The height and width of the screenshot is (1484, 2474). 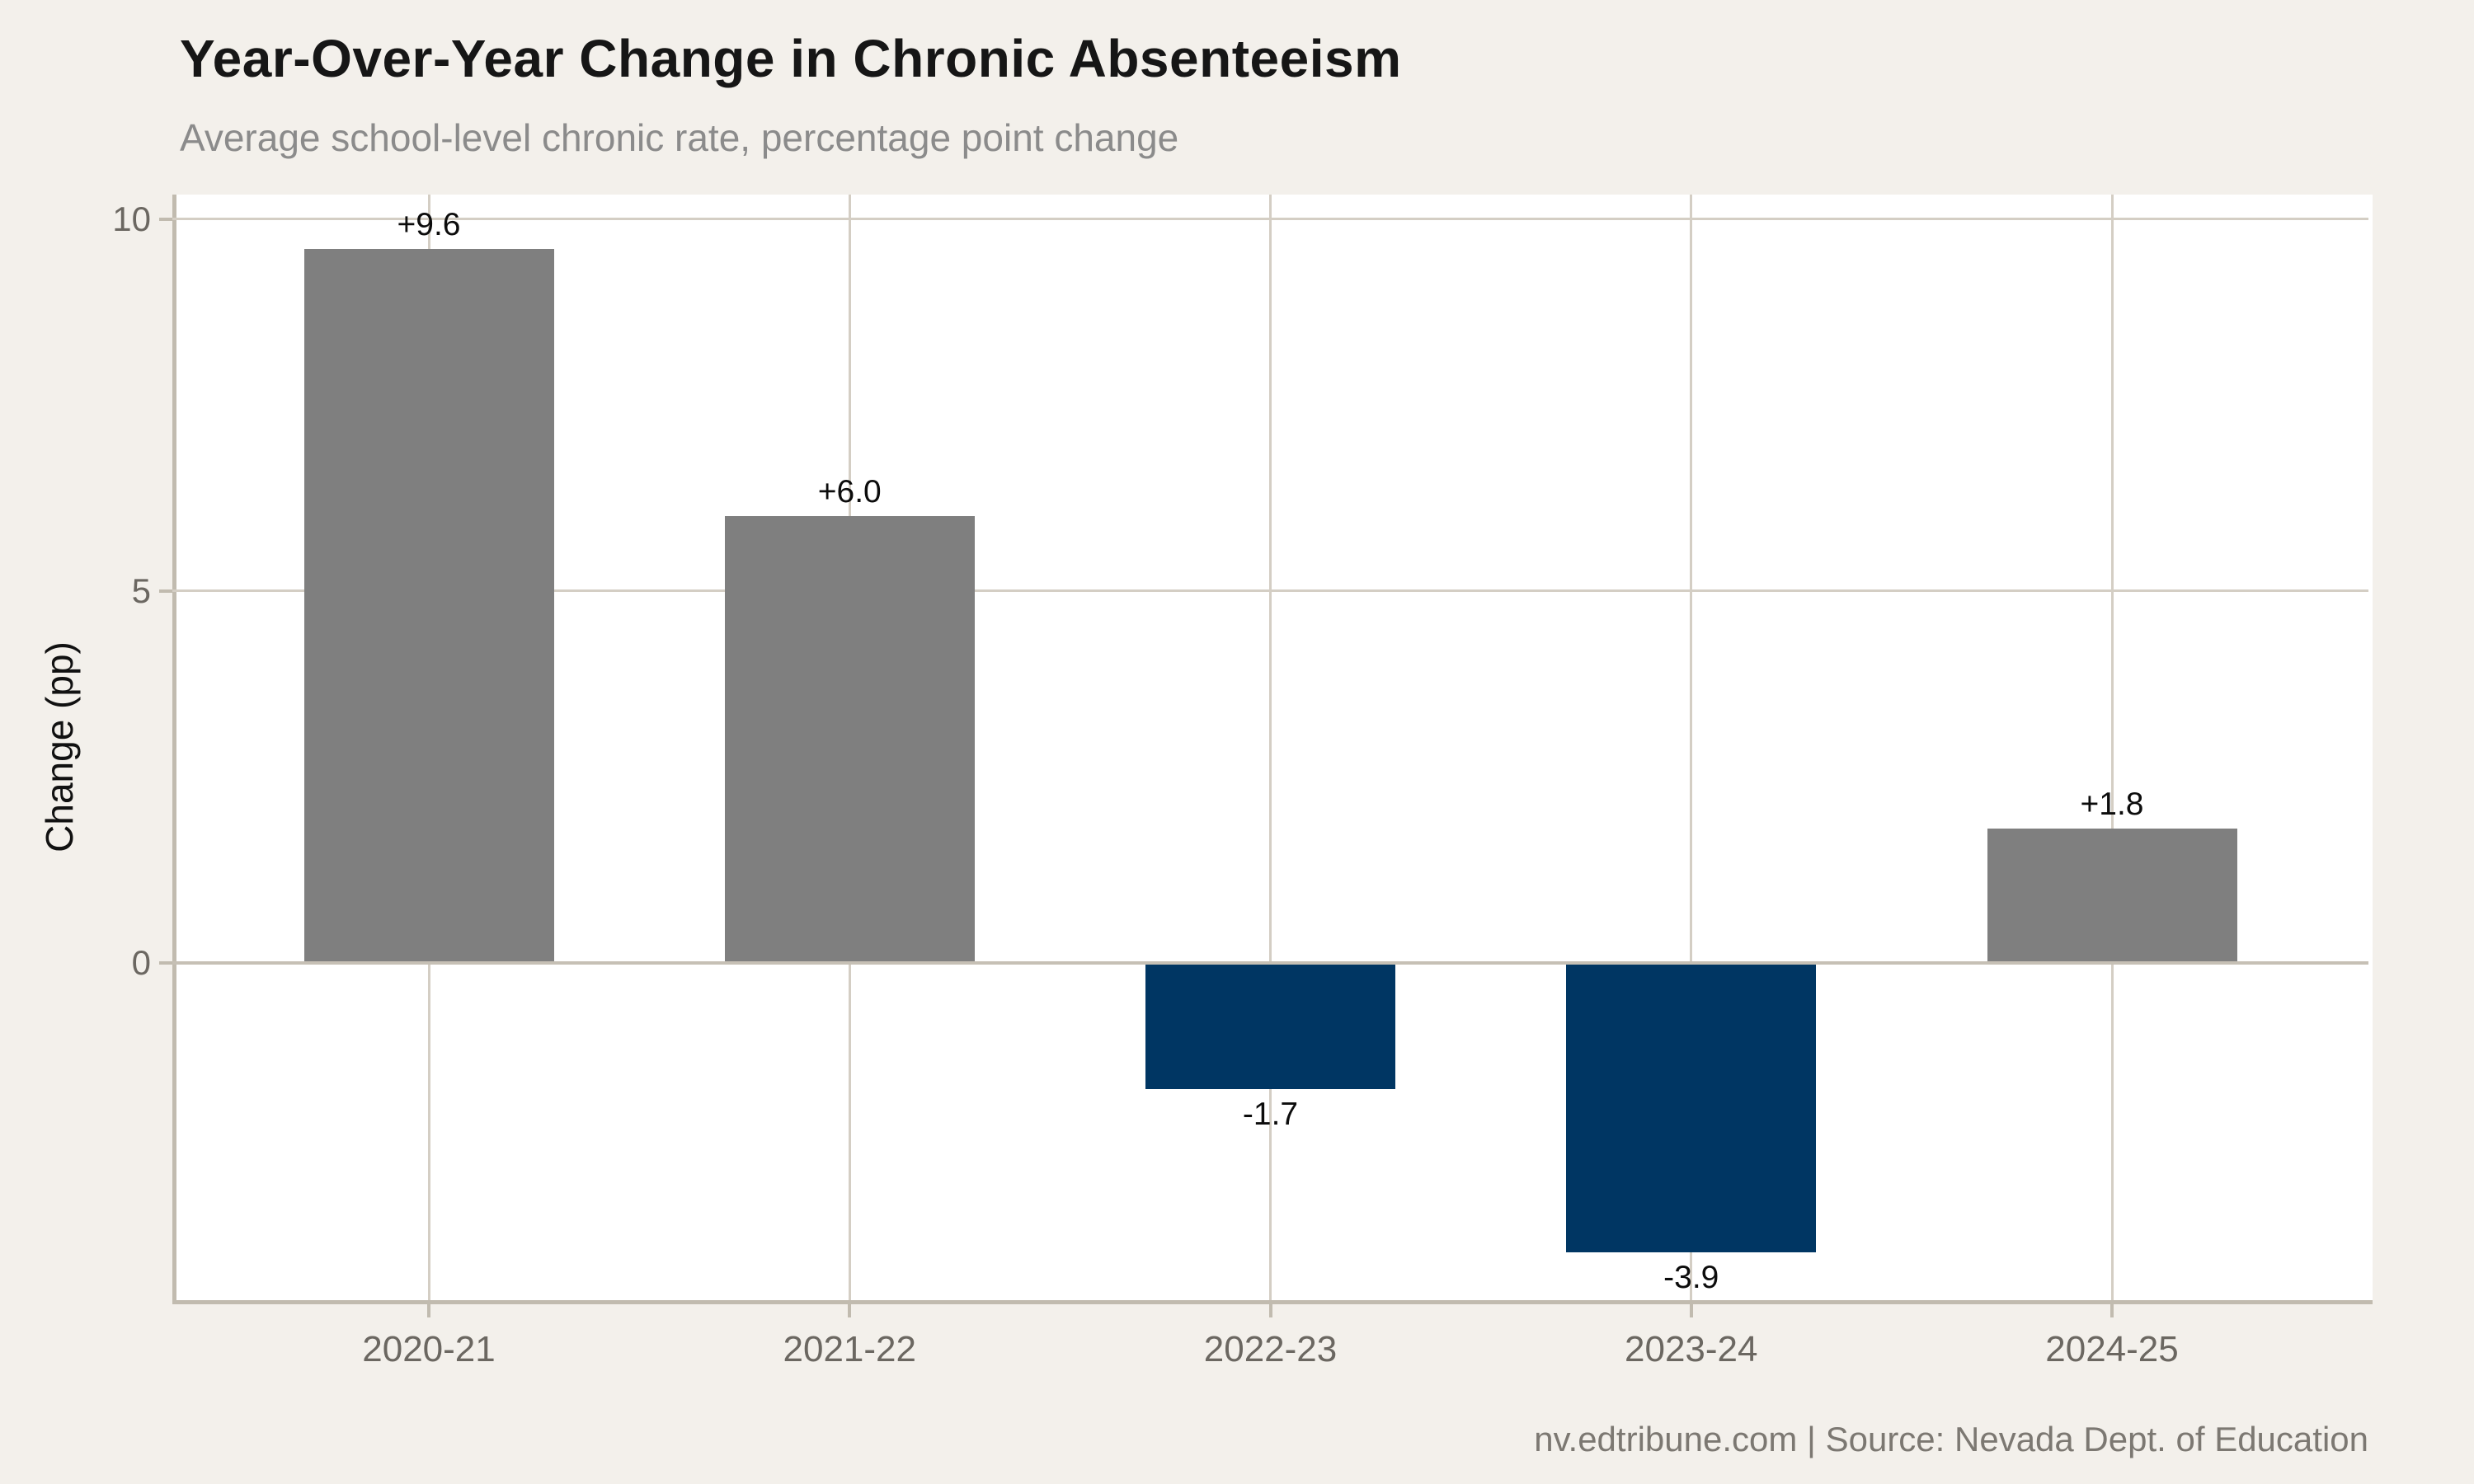 What do you see at coordinates (429, 224) in the screenshot?
I see `value-label-2020-21: +9.6` at bounding box center [429, 224].